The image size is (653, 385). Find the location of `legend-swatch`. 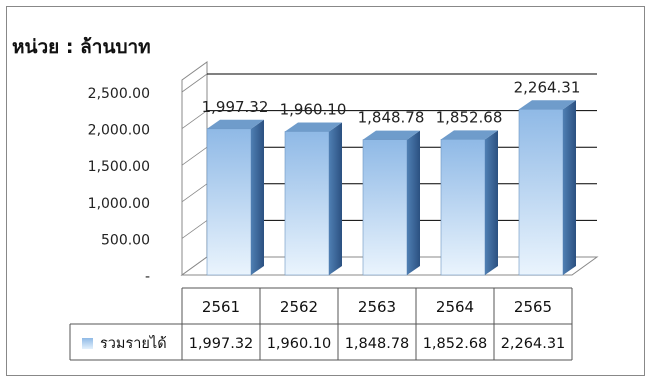

legend-swatch is located at coordinates (87, 343).